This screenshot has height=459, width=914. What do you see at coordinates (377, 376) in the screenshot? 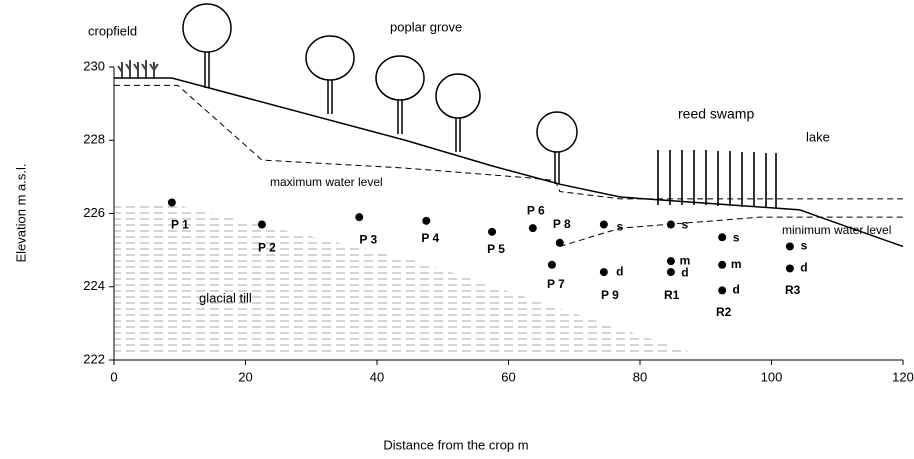
I see `x-tick-label: 40` at bounding box center [377, 376].